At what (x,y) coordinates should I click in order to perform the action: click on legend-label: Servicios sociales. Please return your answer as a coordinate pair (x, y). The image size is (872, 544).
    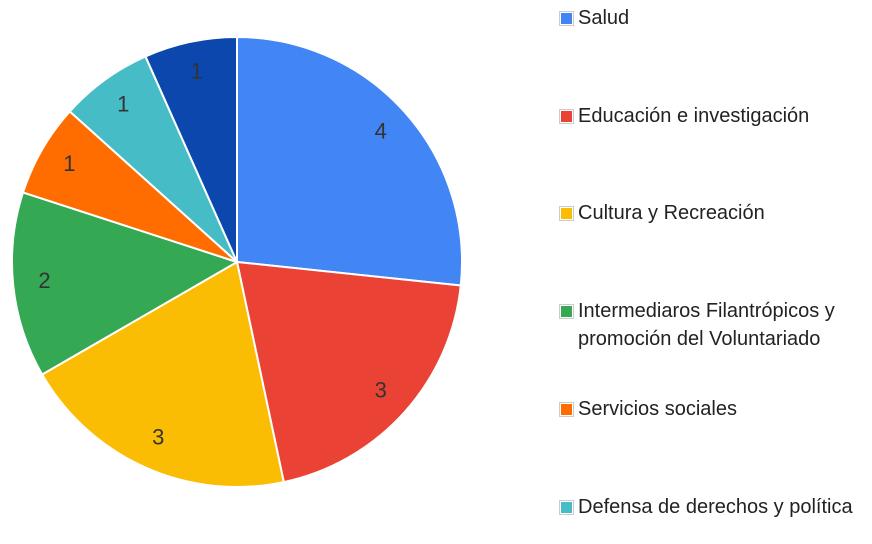
    Looking at the image, I should click on (657, 408).